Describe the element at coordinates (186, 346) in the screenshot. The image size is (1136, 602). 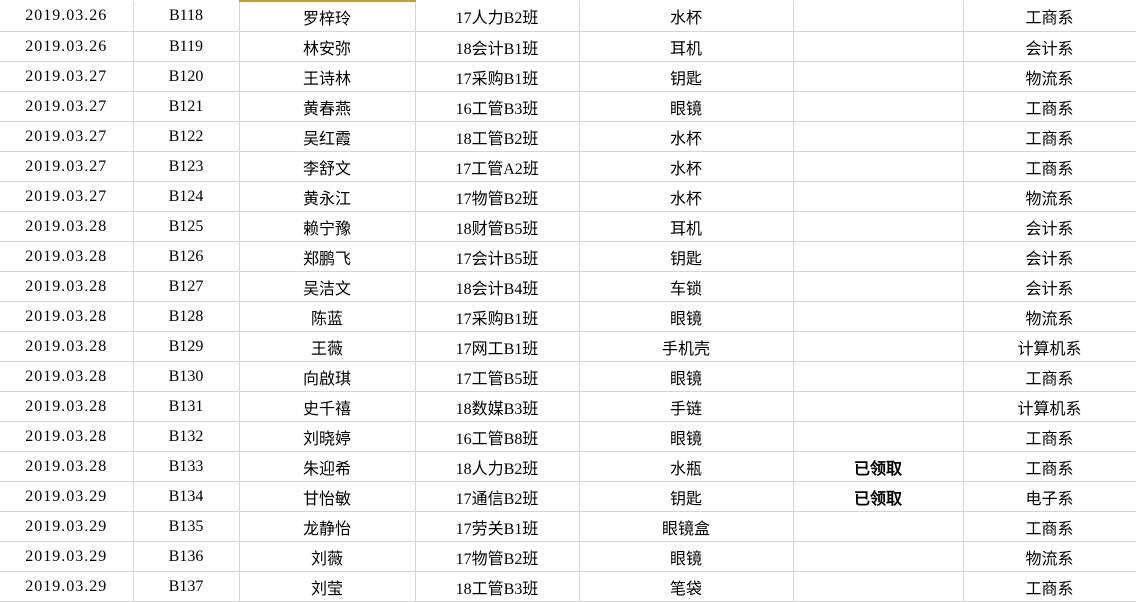
I see `cell-code: B129` at that location.